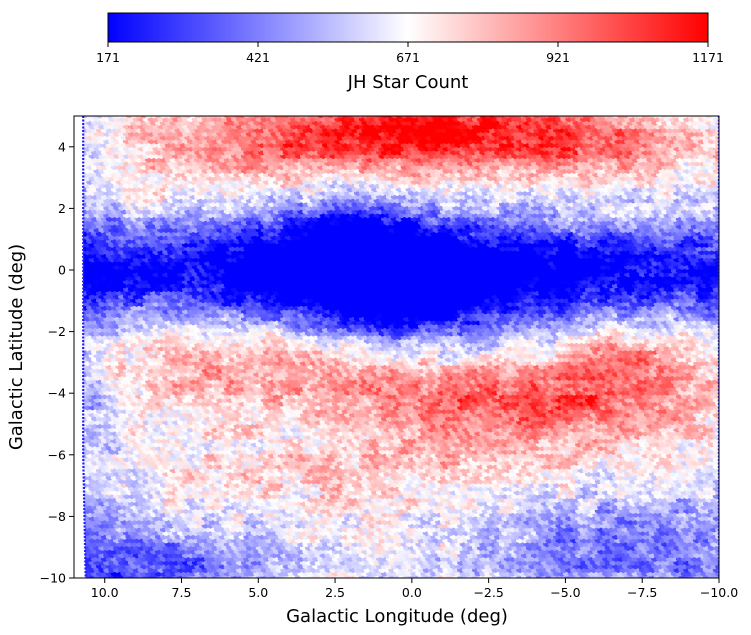  What do you see at coordinates (558, 57) in the screenshot?
I see `colorbar-tick-label: 921` at bounding box center [558, 57].